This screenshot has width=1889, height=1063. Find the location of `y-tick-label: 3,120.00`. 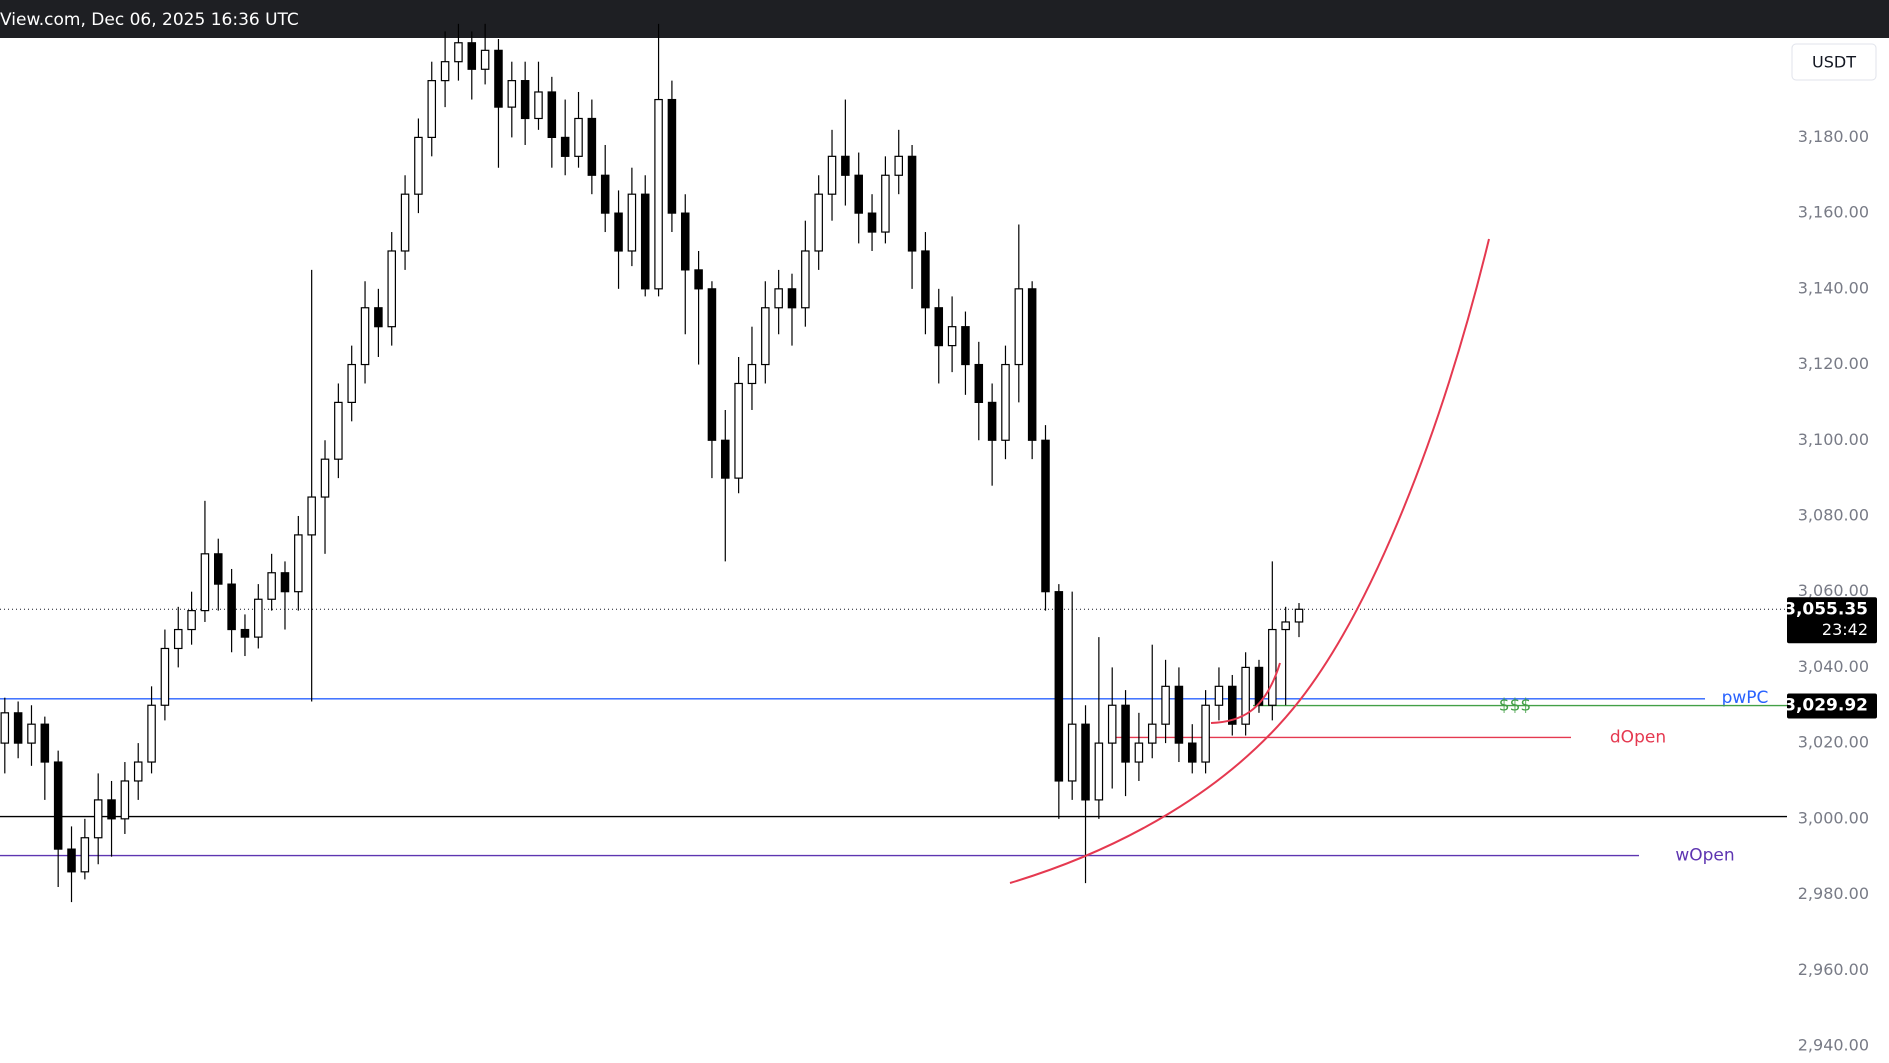

y-tick-label: 3,120.00 is located at coordinates (1833, 363).